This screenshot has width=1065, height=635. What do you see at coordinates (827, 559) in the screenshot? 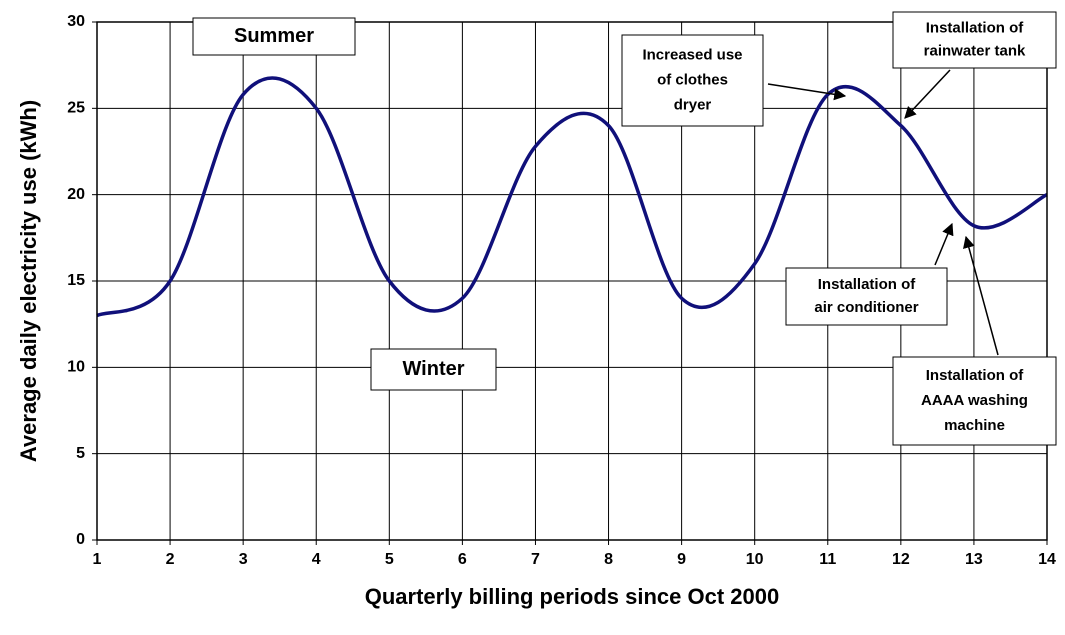
I see `x-tick-label: 11` at bounding box center [827, 559].